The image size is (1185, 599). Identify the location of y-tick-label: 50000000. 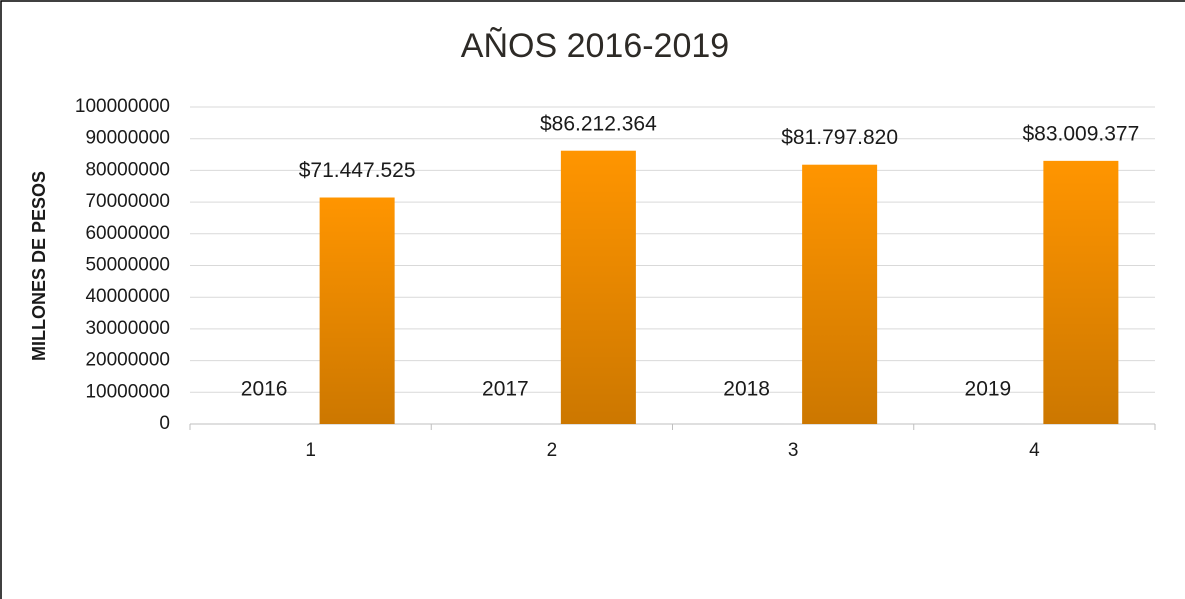
(127, 265).